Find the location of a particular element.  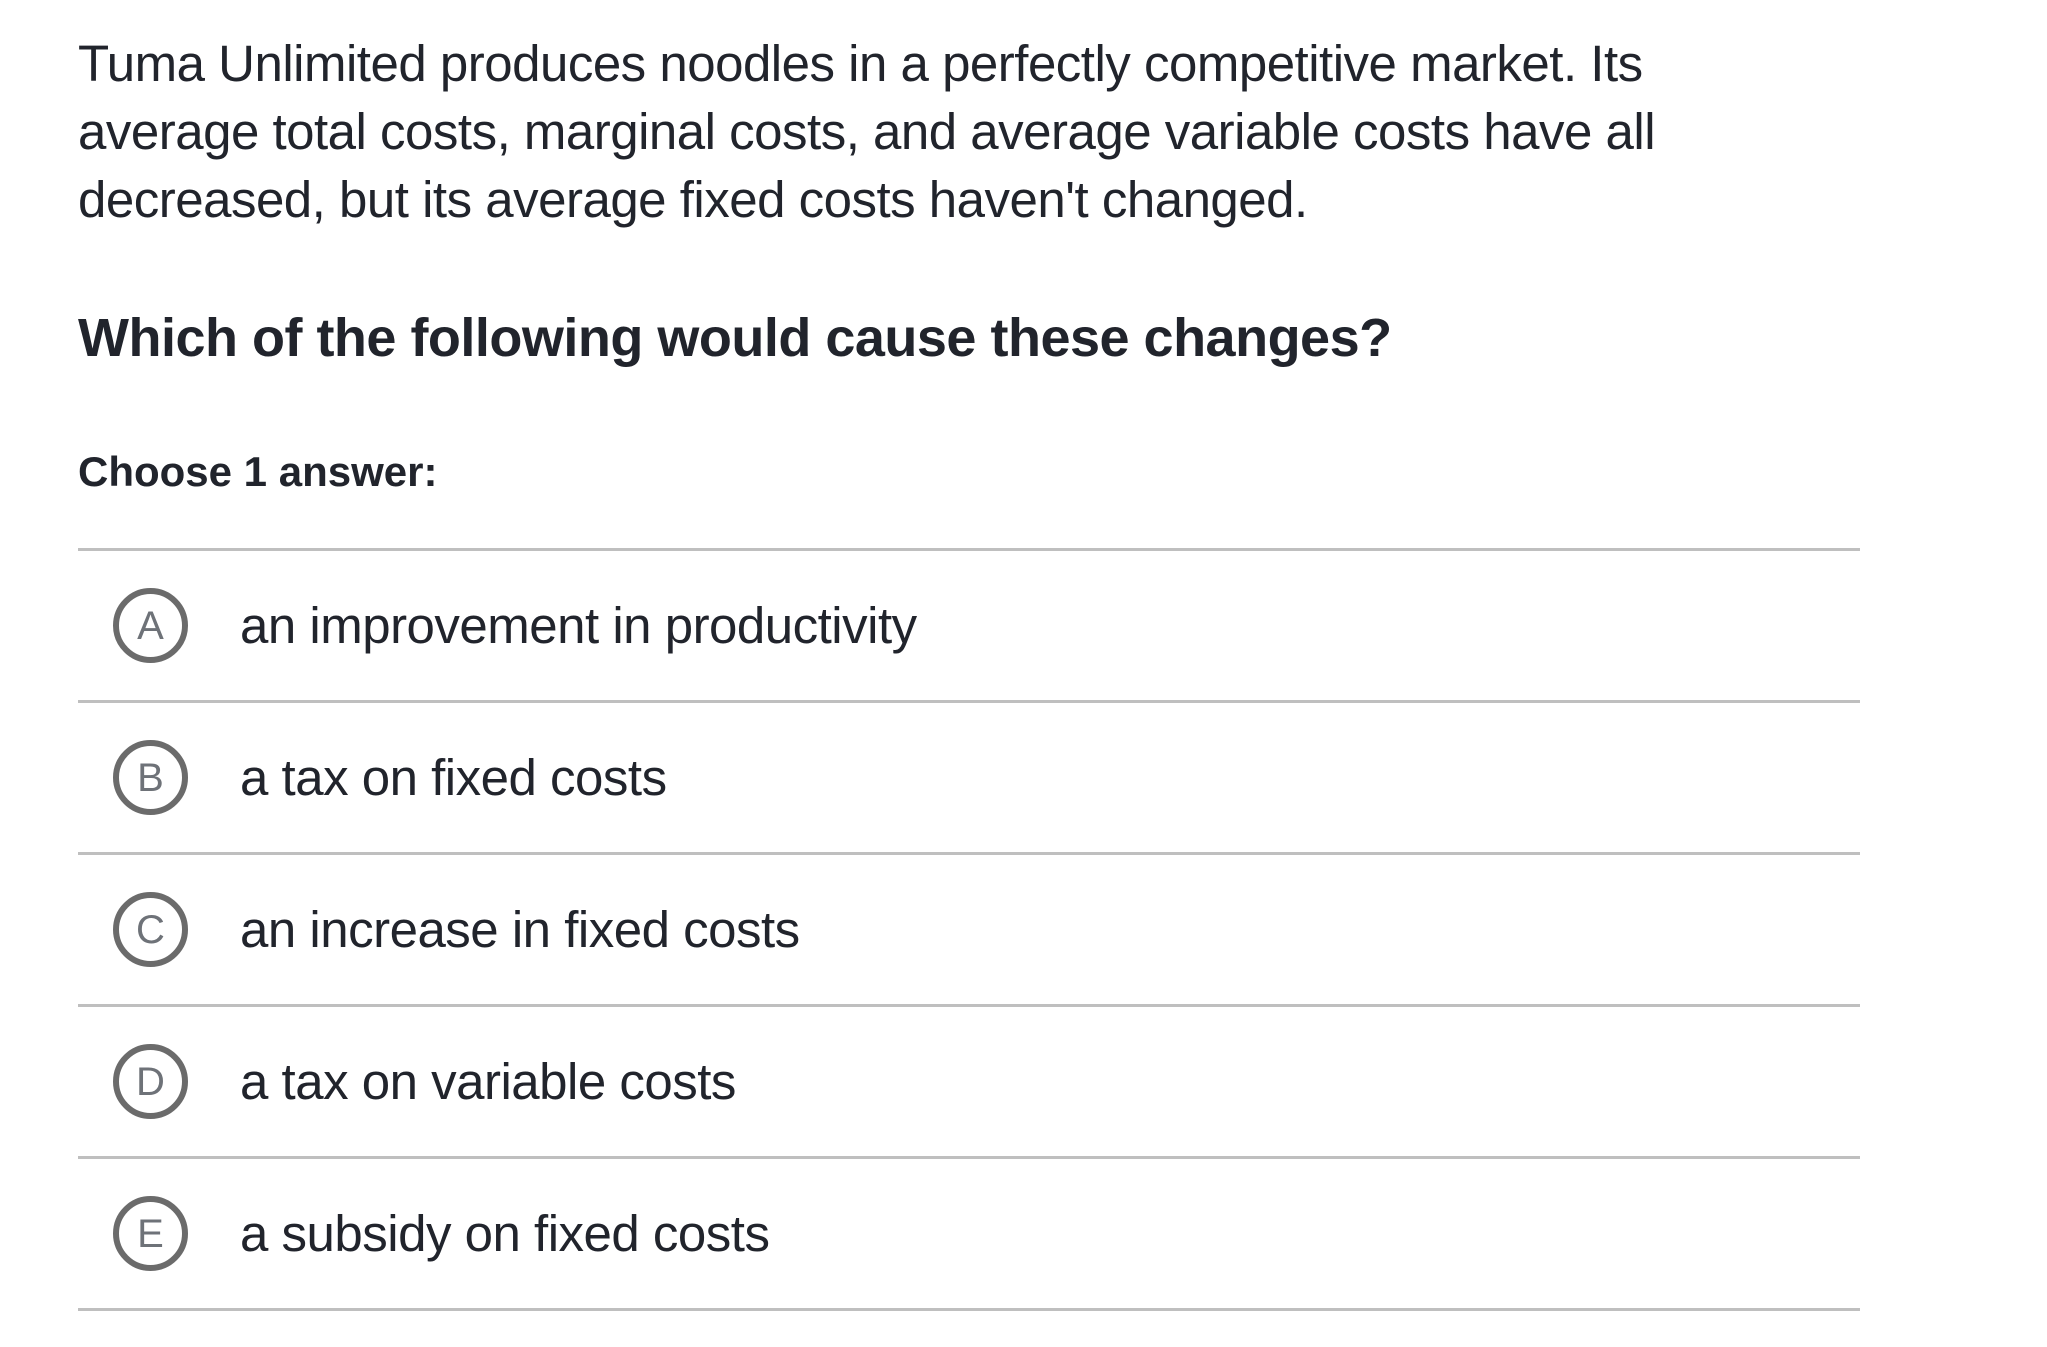

option-letter: A is located at coordinates (150, 625).